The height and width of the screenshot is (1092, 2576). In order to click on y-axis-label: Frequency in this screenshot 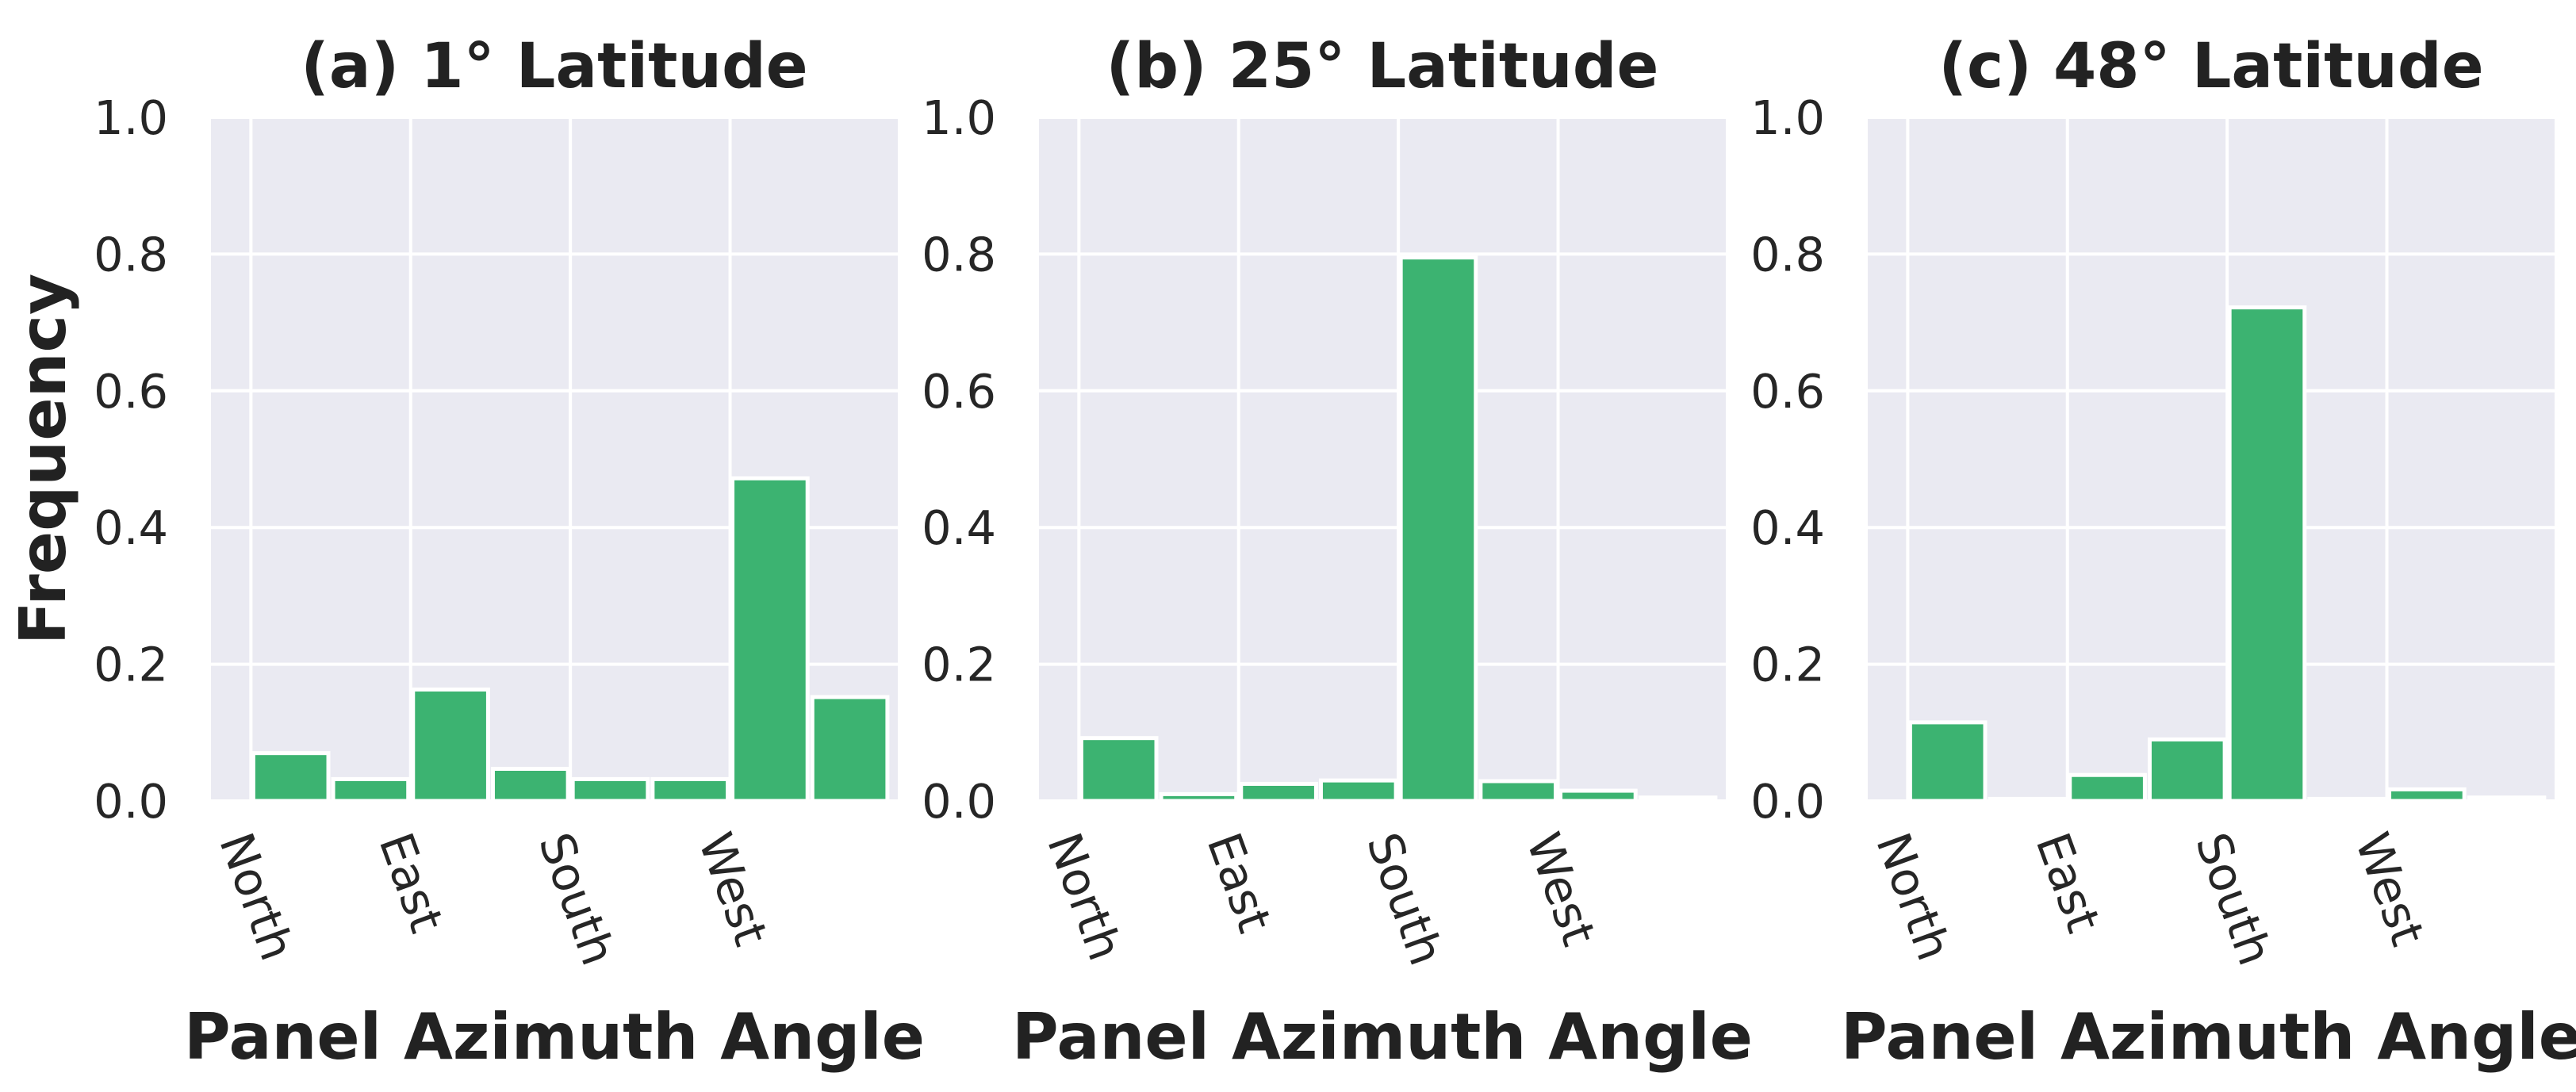, I will do `click(43, 459)`.